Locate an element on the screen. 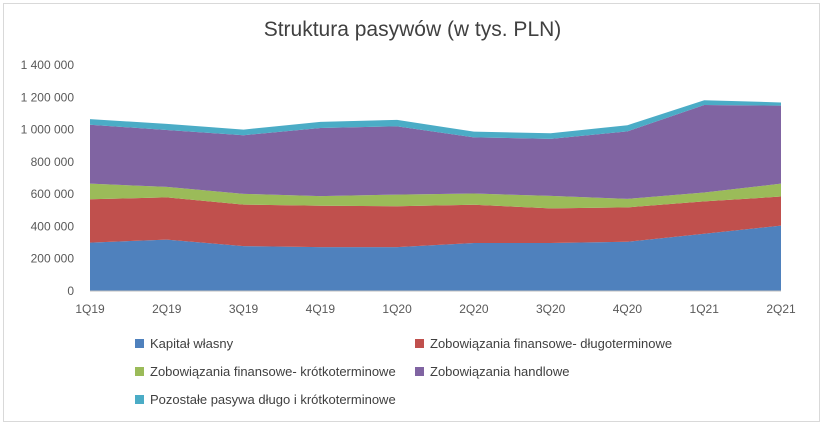  x-tick-label: 3Q20 is located at coordinates (551, 309).